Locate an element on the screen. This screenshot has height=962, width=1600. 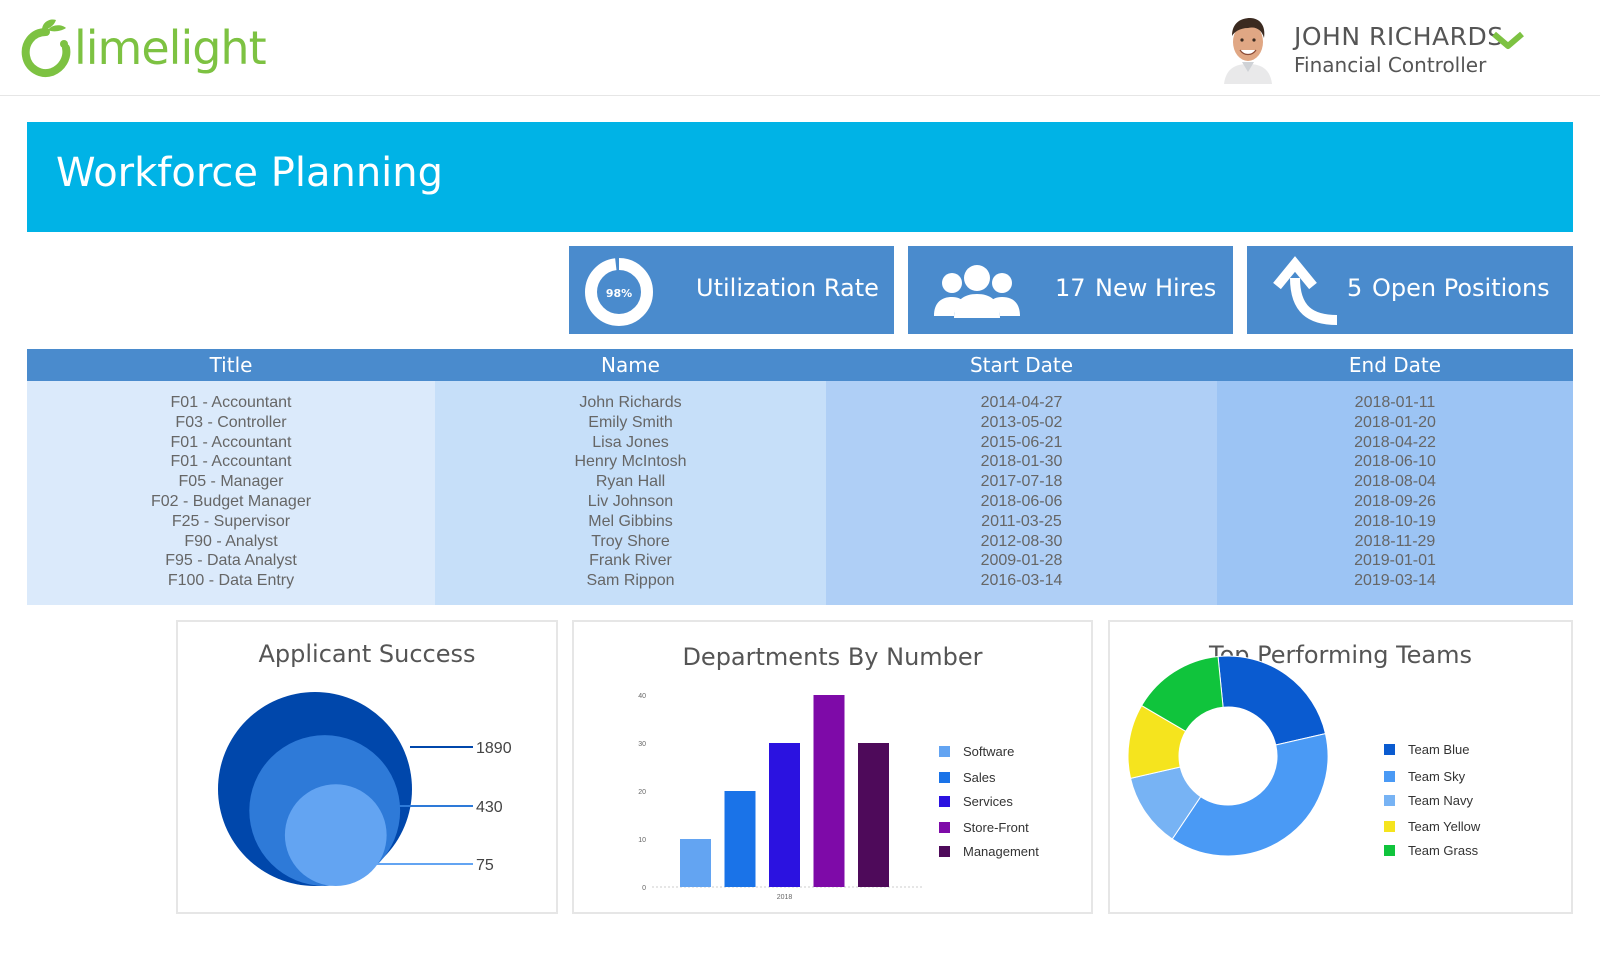
page-title: Workforce Planning is located at coordinates (250, 173).